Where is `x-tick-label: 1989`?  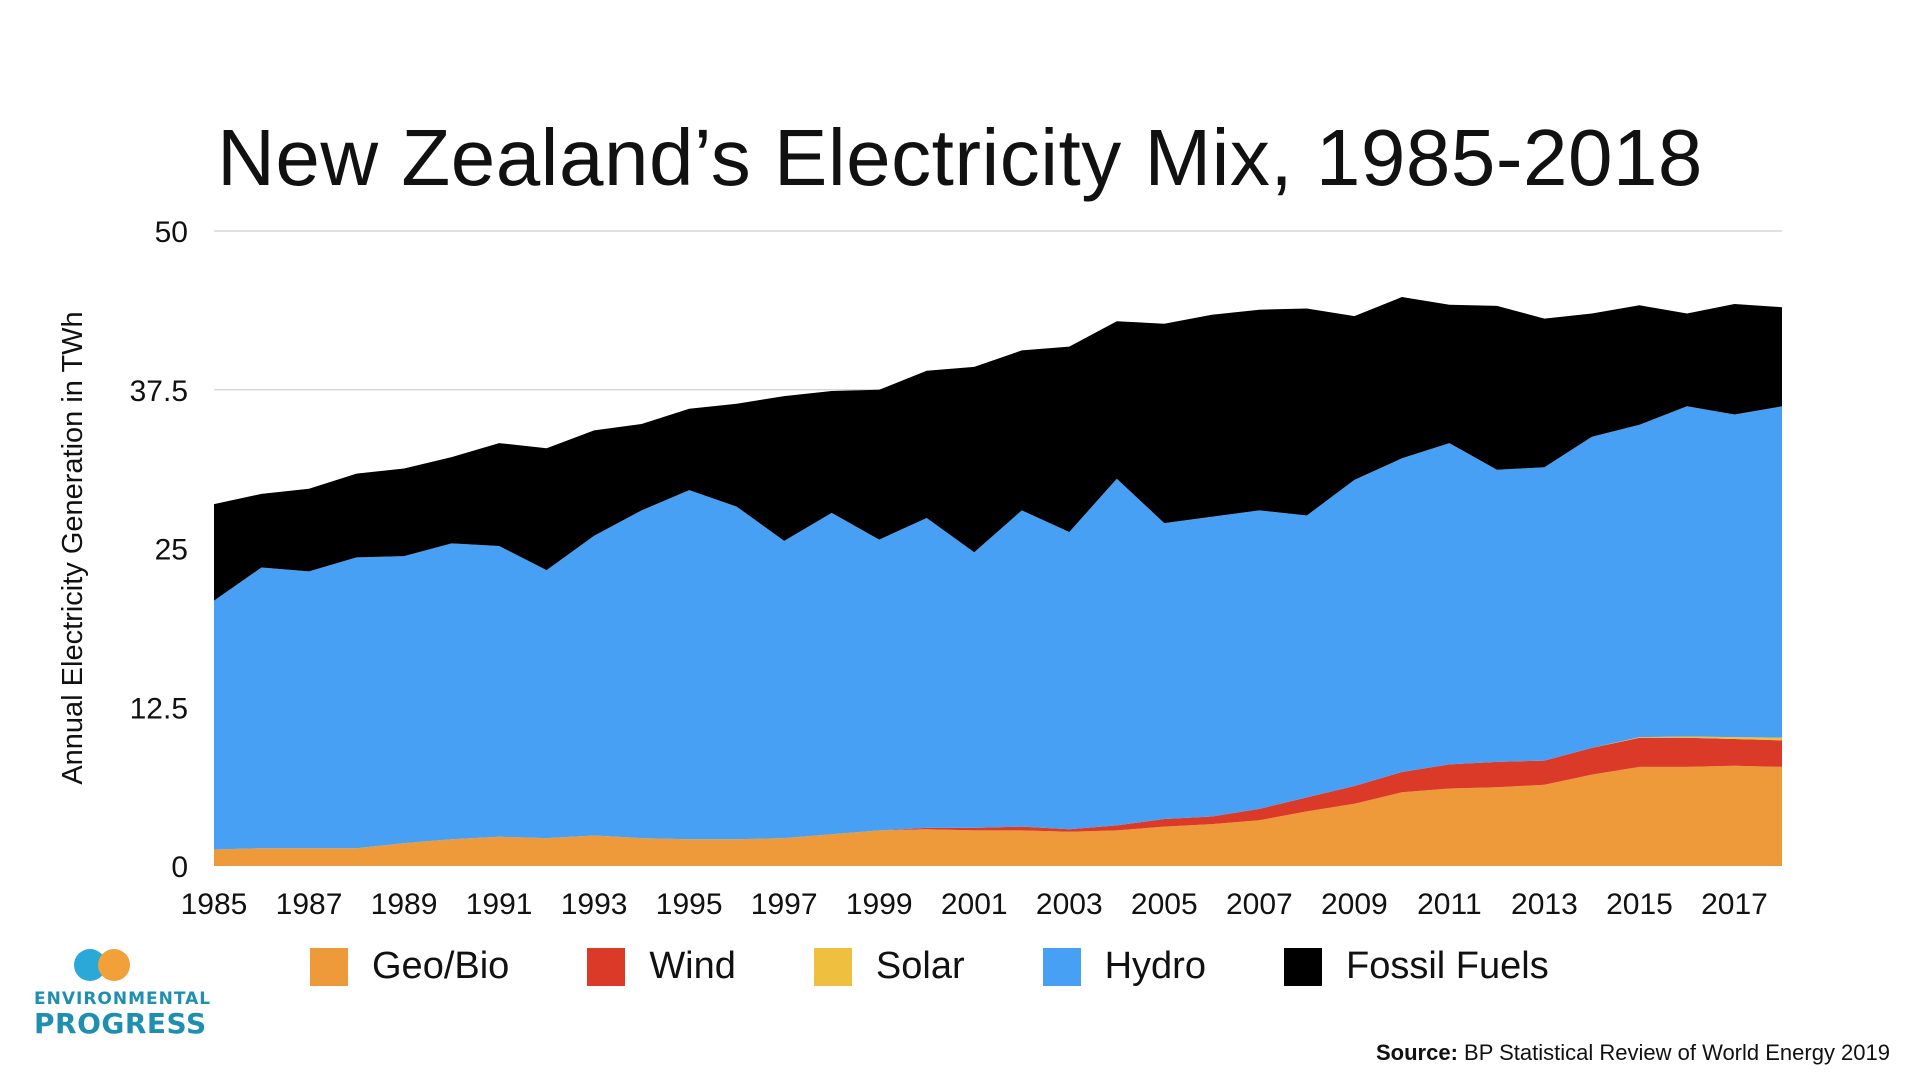
x-tick-label: 1989 is located at coordinates (404, 904).